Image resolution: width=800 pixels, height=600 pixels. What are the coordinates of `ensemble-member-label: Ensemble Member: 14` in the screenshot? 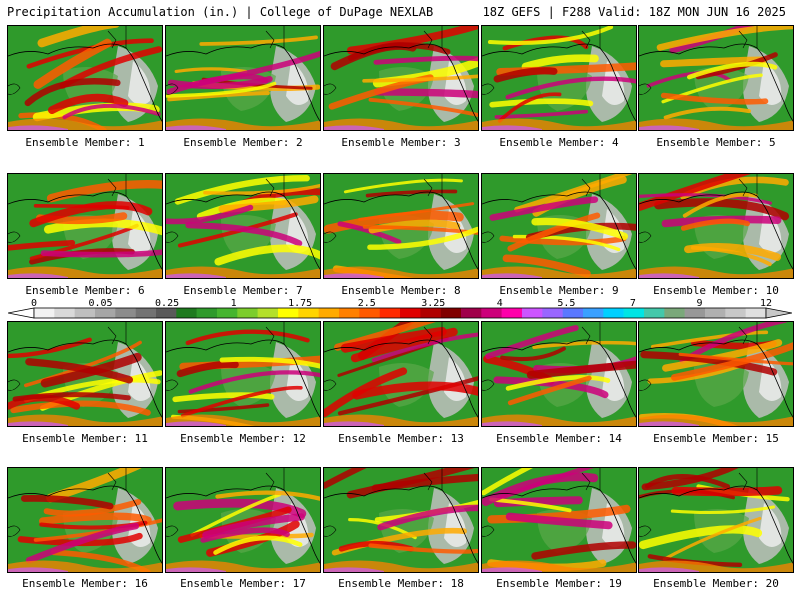 It's located at (559, 438).